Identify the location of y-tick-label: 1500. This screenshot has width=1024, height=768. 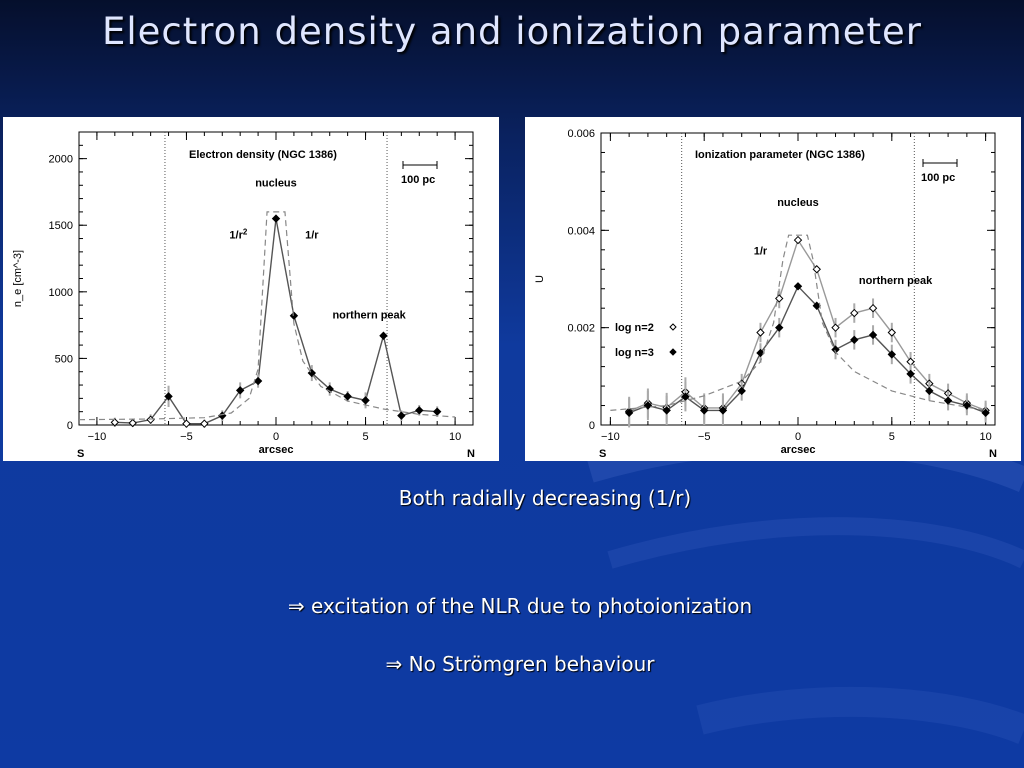
(61, 226).